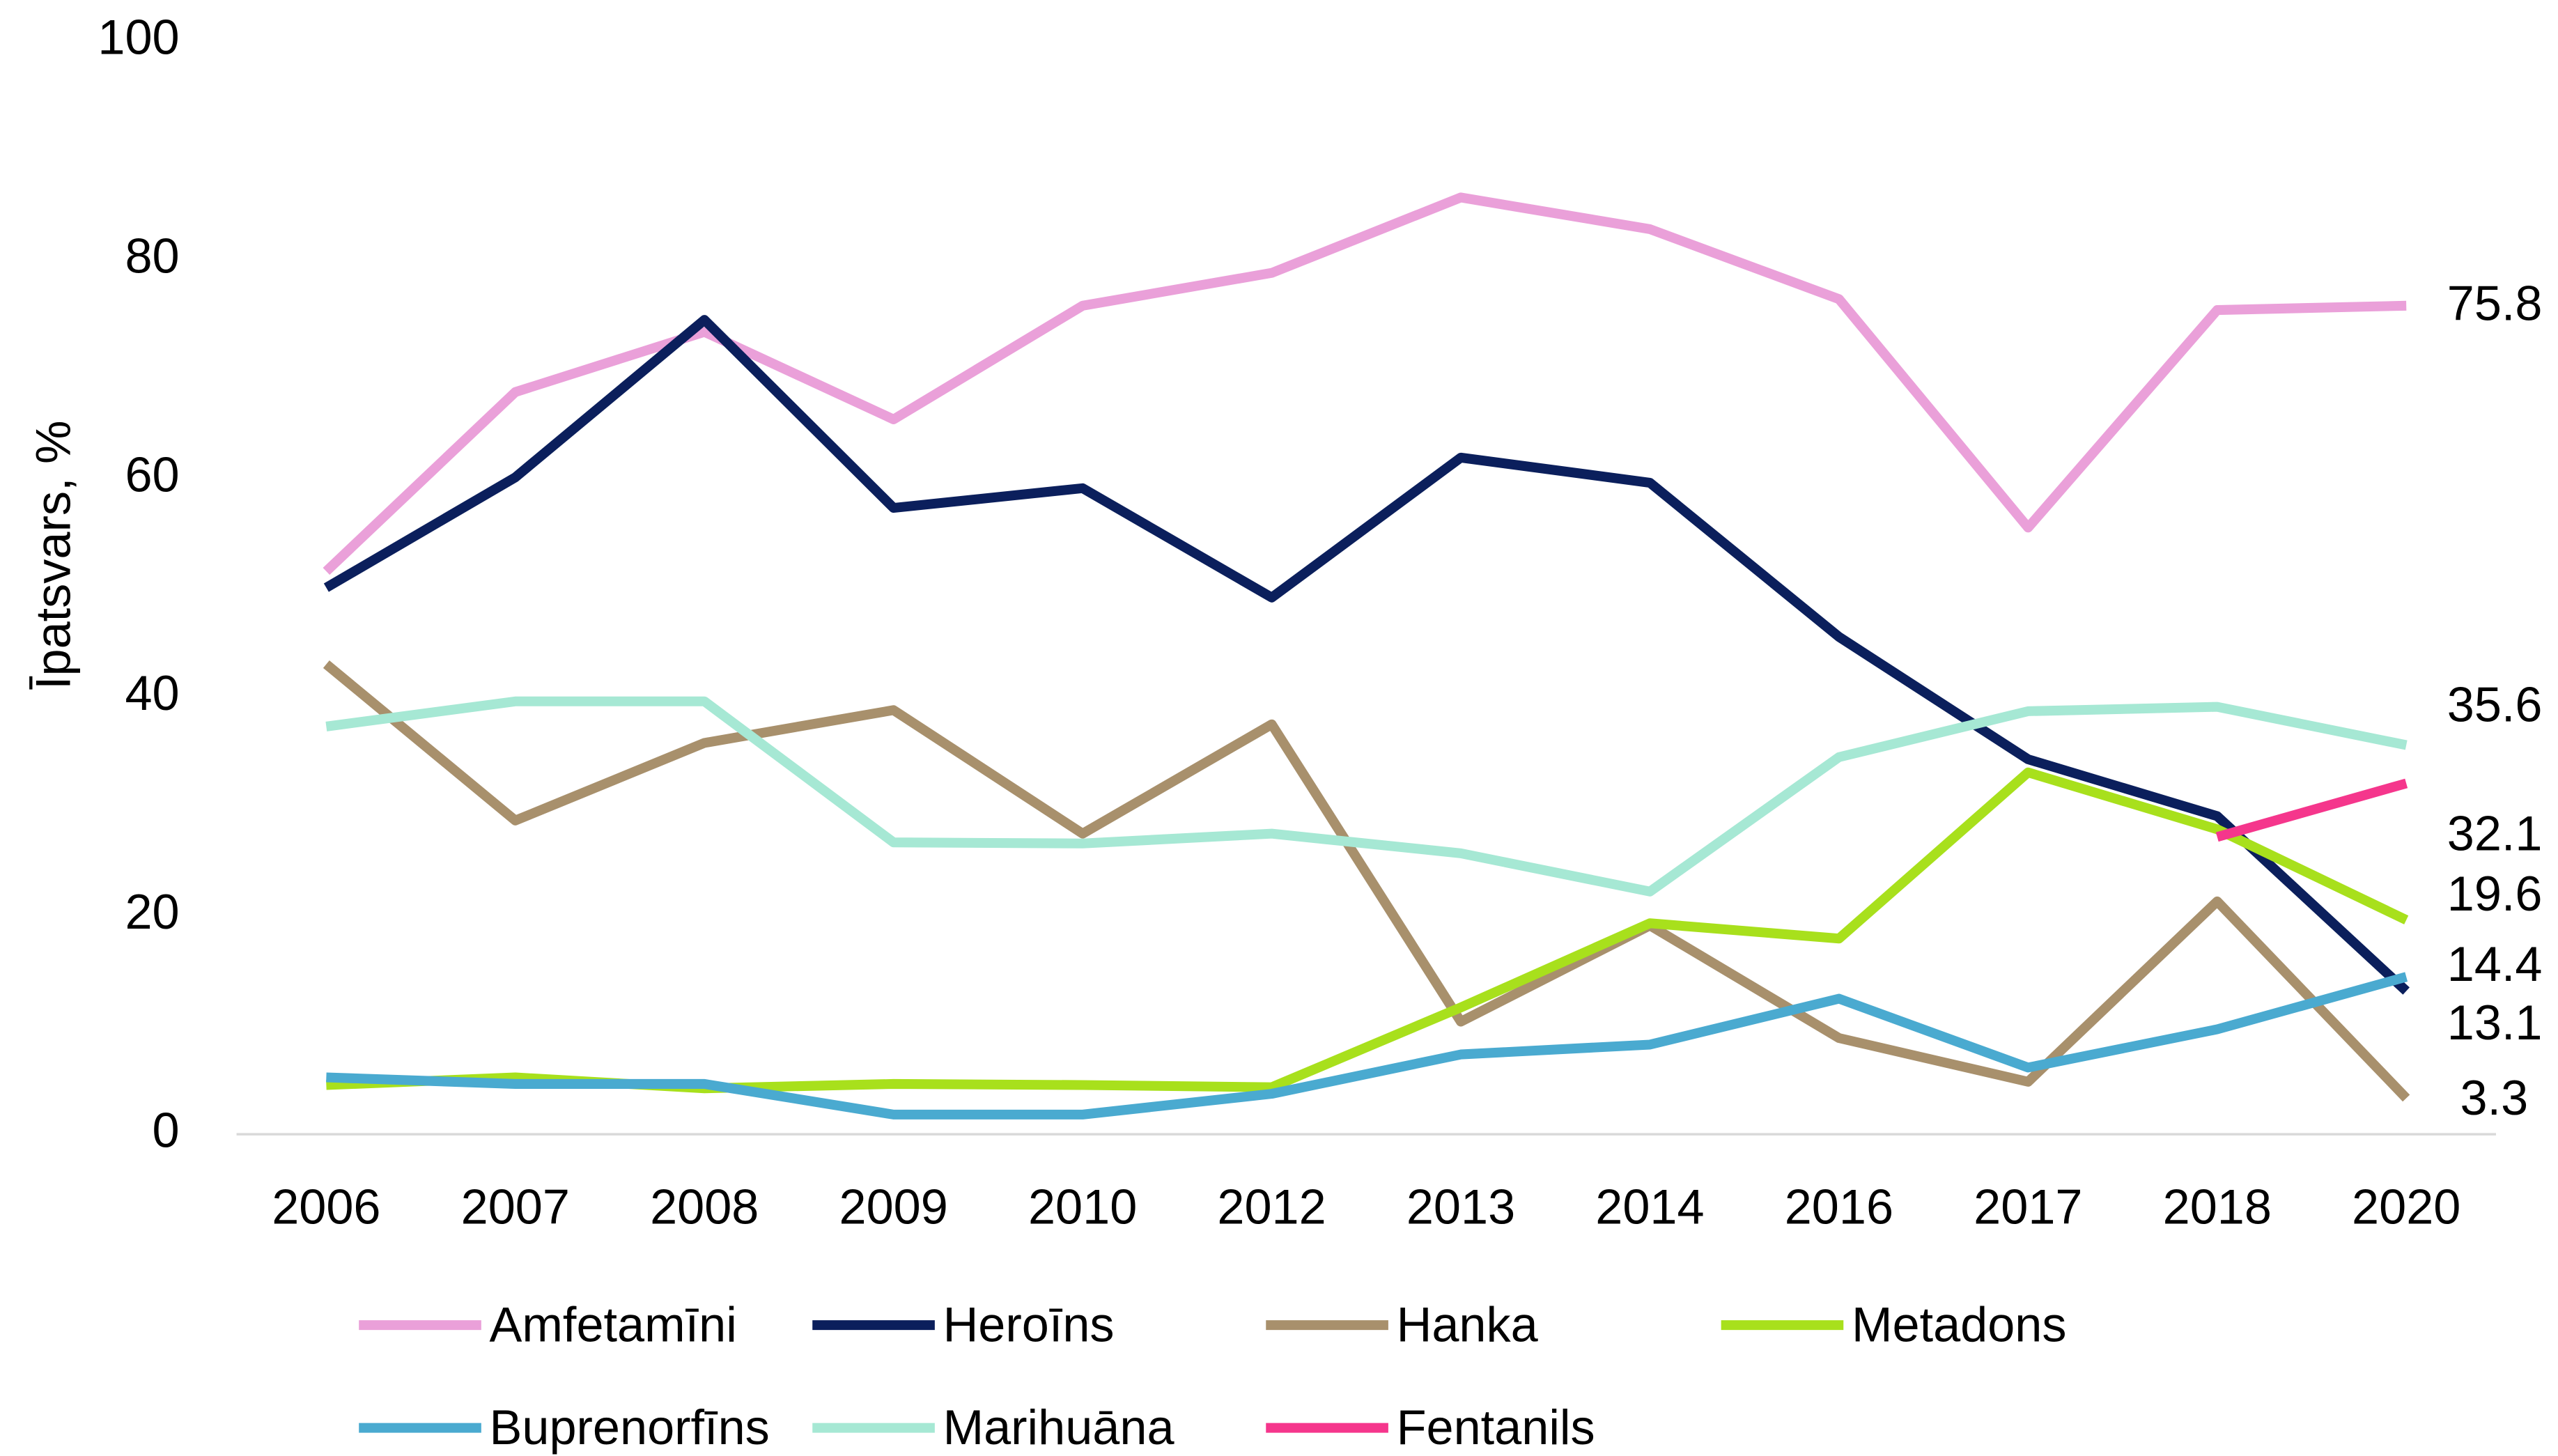 The width and height of the screenshot is (2558, 1456). What do you see at coordinates (2028, 1206) in the screenshot?
I see `x-tick-label: 2017` at bounding box center [2028, 1206].